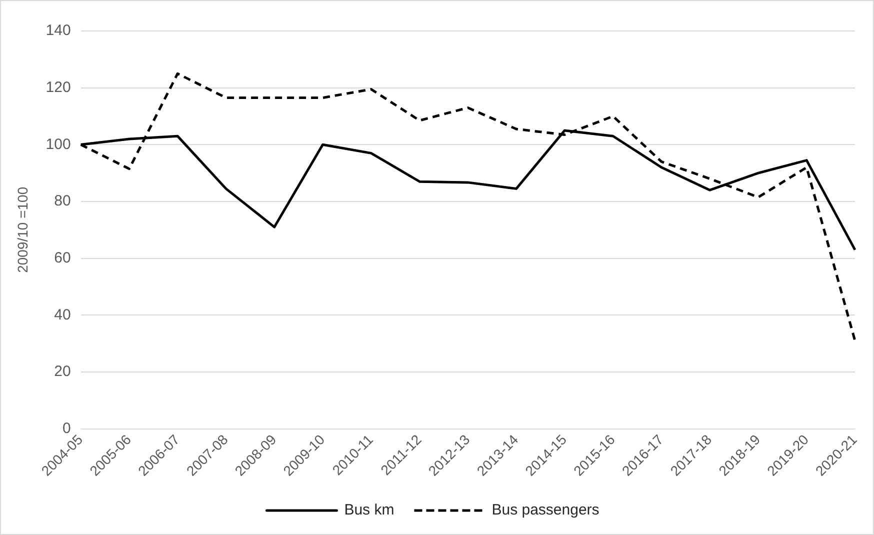  What do you see at coordinates (62, 315) in the screenshot?
I see `y-tick-label: 40` at bounding box center [62, 315].